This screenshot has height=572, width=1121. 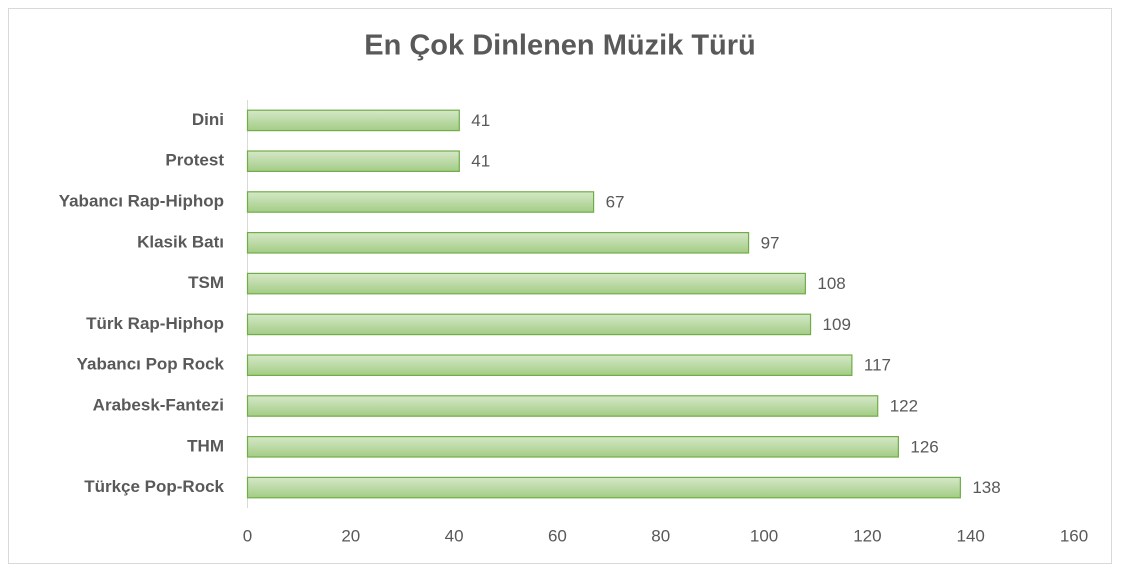 I want to click on x-tick-label: 0, so click(x=247, y=535).